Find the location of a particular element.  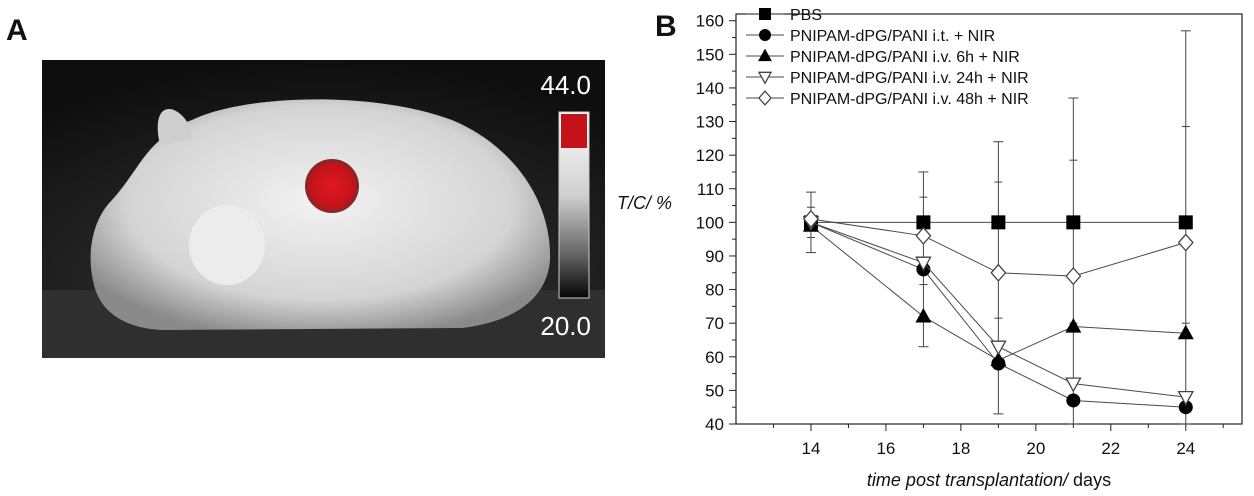

x-axis-label-unit: days is located at coordinates (1089, 480).